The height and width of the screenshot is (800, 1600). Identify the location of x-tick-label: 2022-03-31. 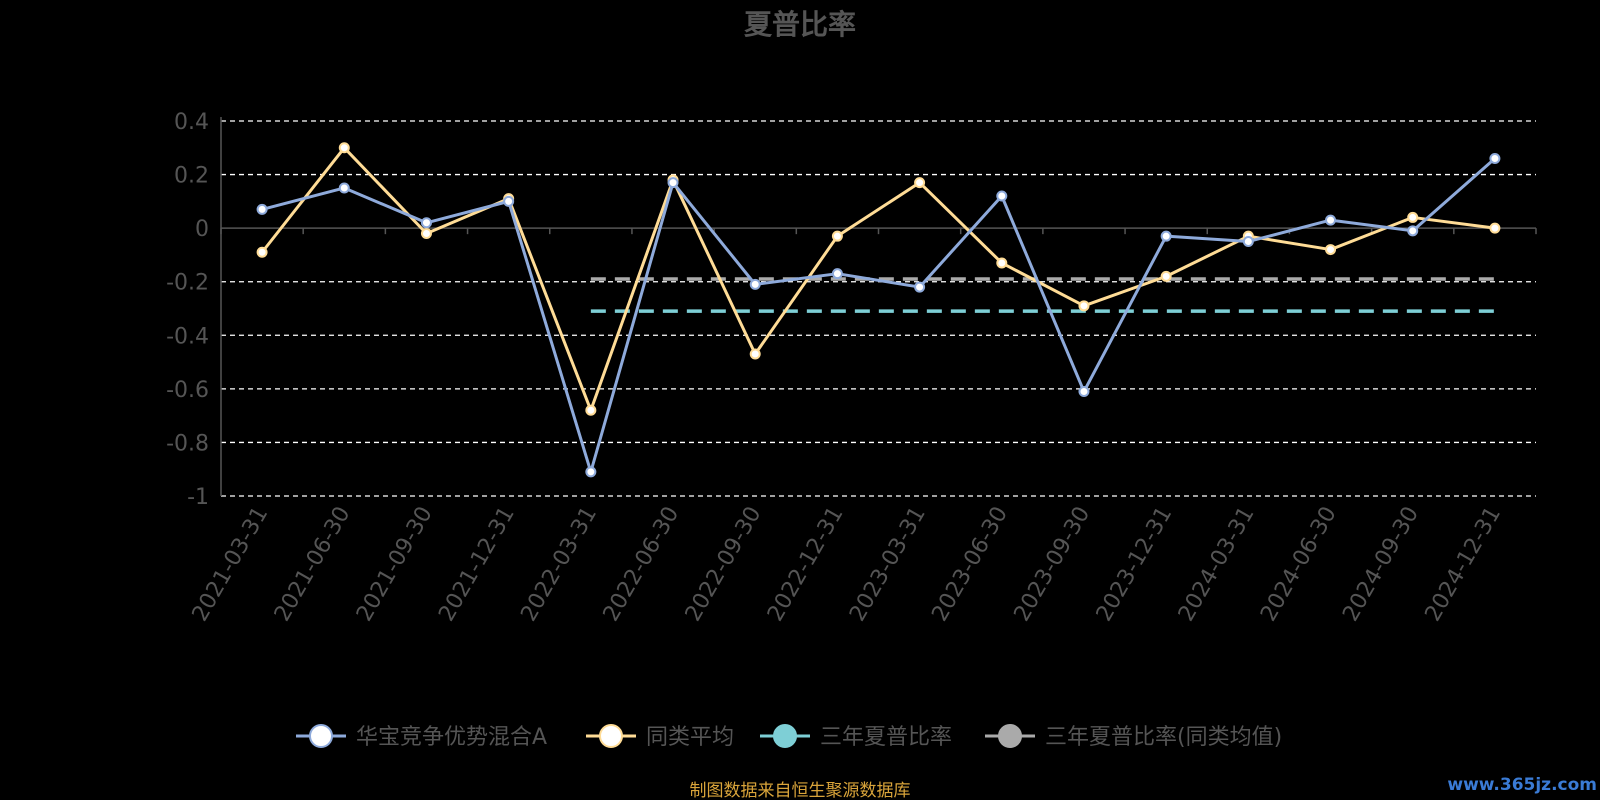
(559, 564).